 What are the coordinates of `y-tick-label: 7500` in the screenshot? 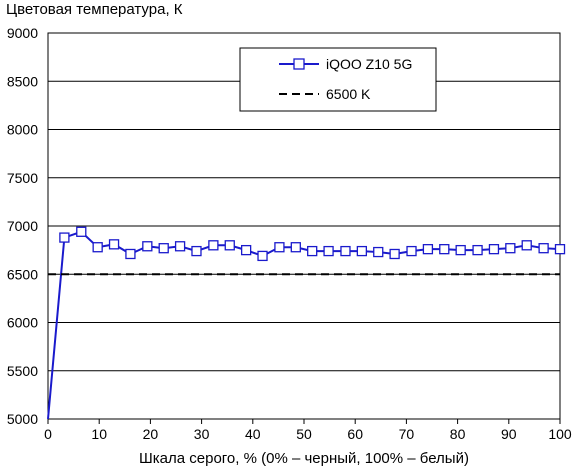 It's located at (22, 178).